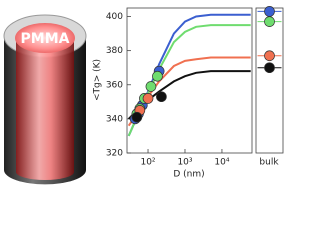 The image size is (320, 240). I want to click on x-axis-label: D (nm), so click(188, 175).